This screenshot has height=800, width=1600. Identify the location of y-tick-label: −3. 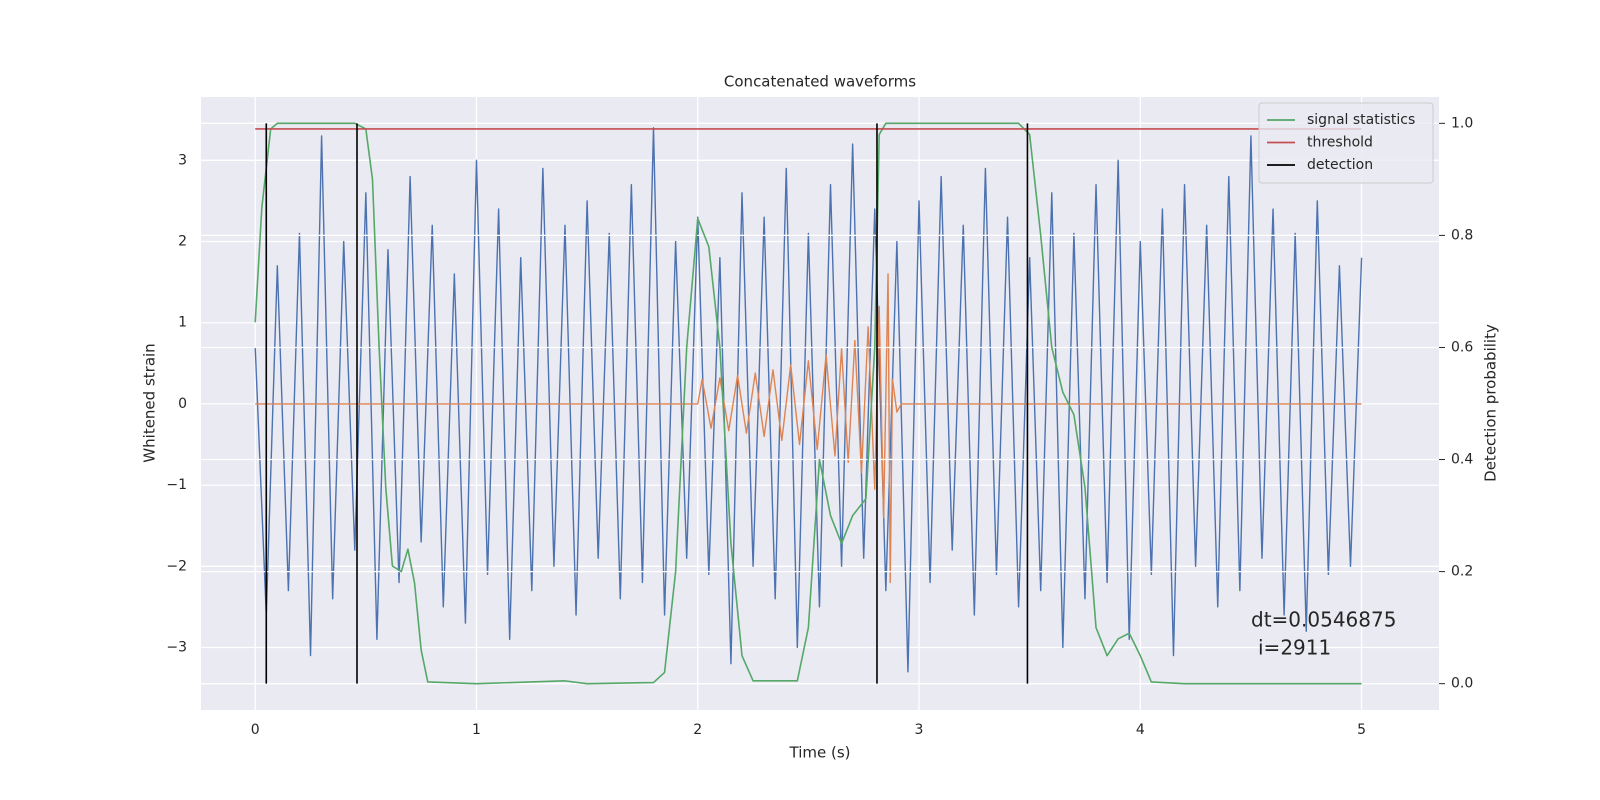
(176, 647).